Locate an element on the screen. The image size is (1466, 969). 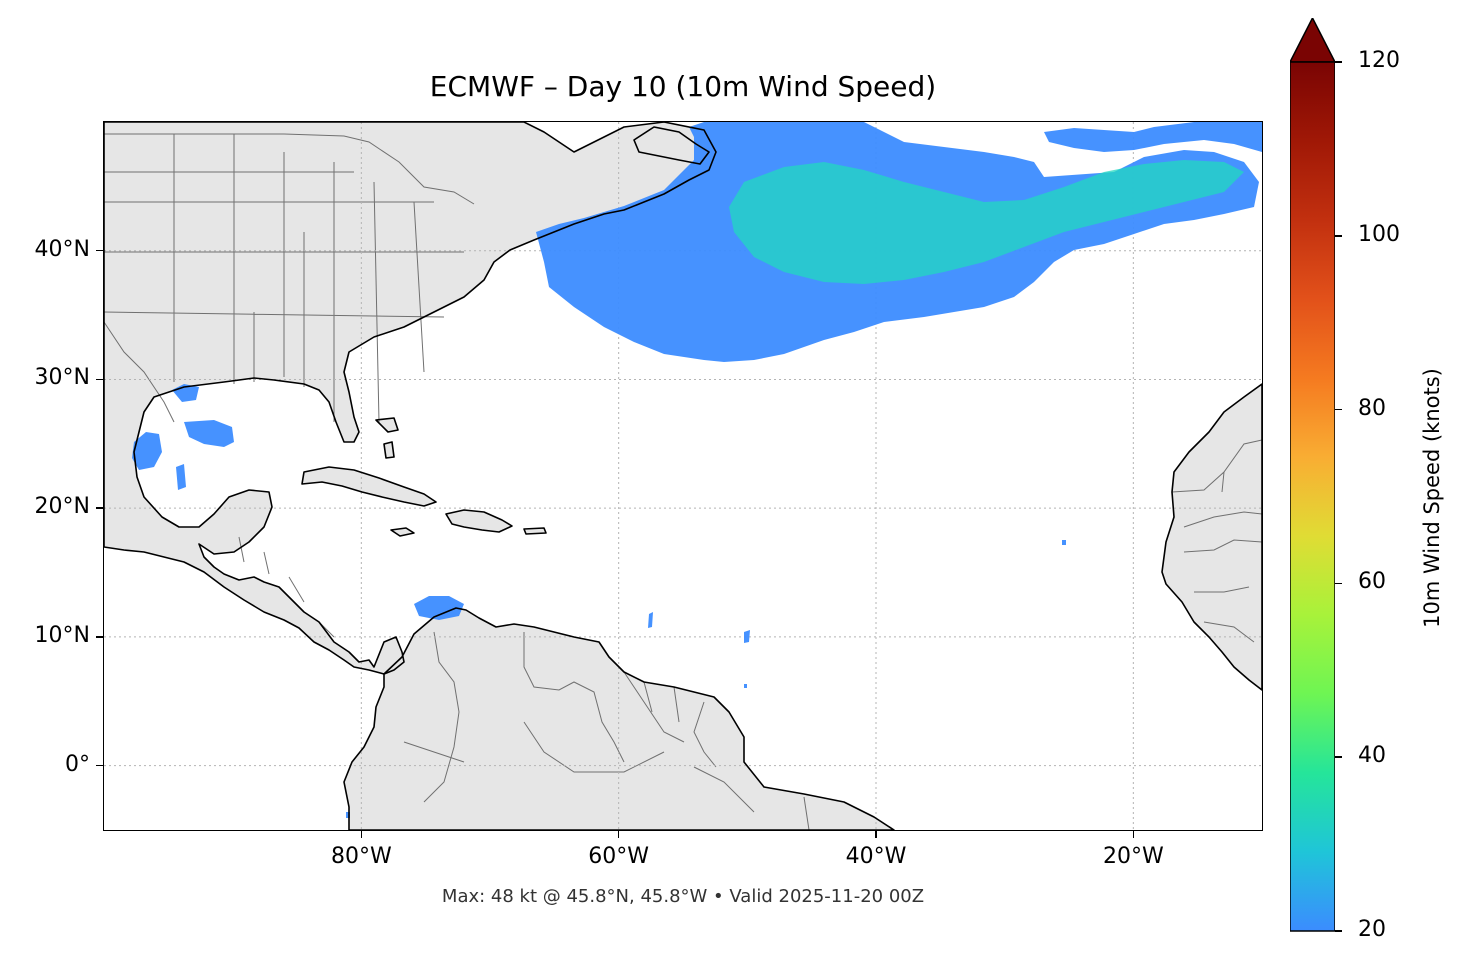
colorbar-label: 10m Wind Speed (knots) is located at coordinates (1432, 498).